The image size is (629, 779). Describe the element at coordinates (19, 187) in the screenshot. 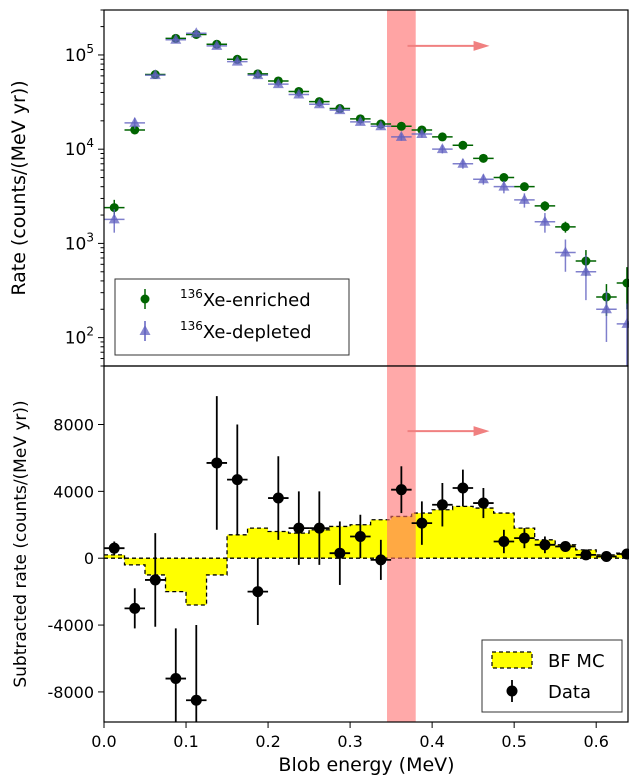

I see `top-y-axis-label: Rate (counts/(MeV yr))` at that location.